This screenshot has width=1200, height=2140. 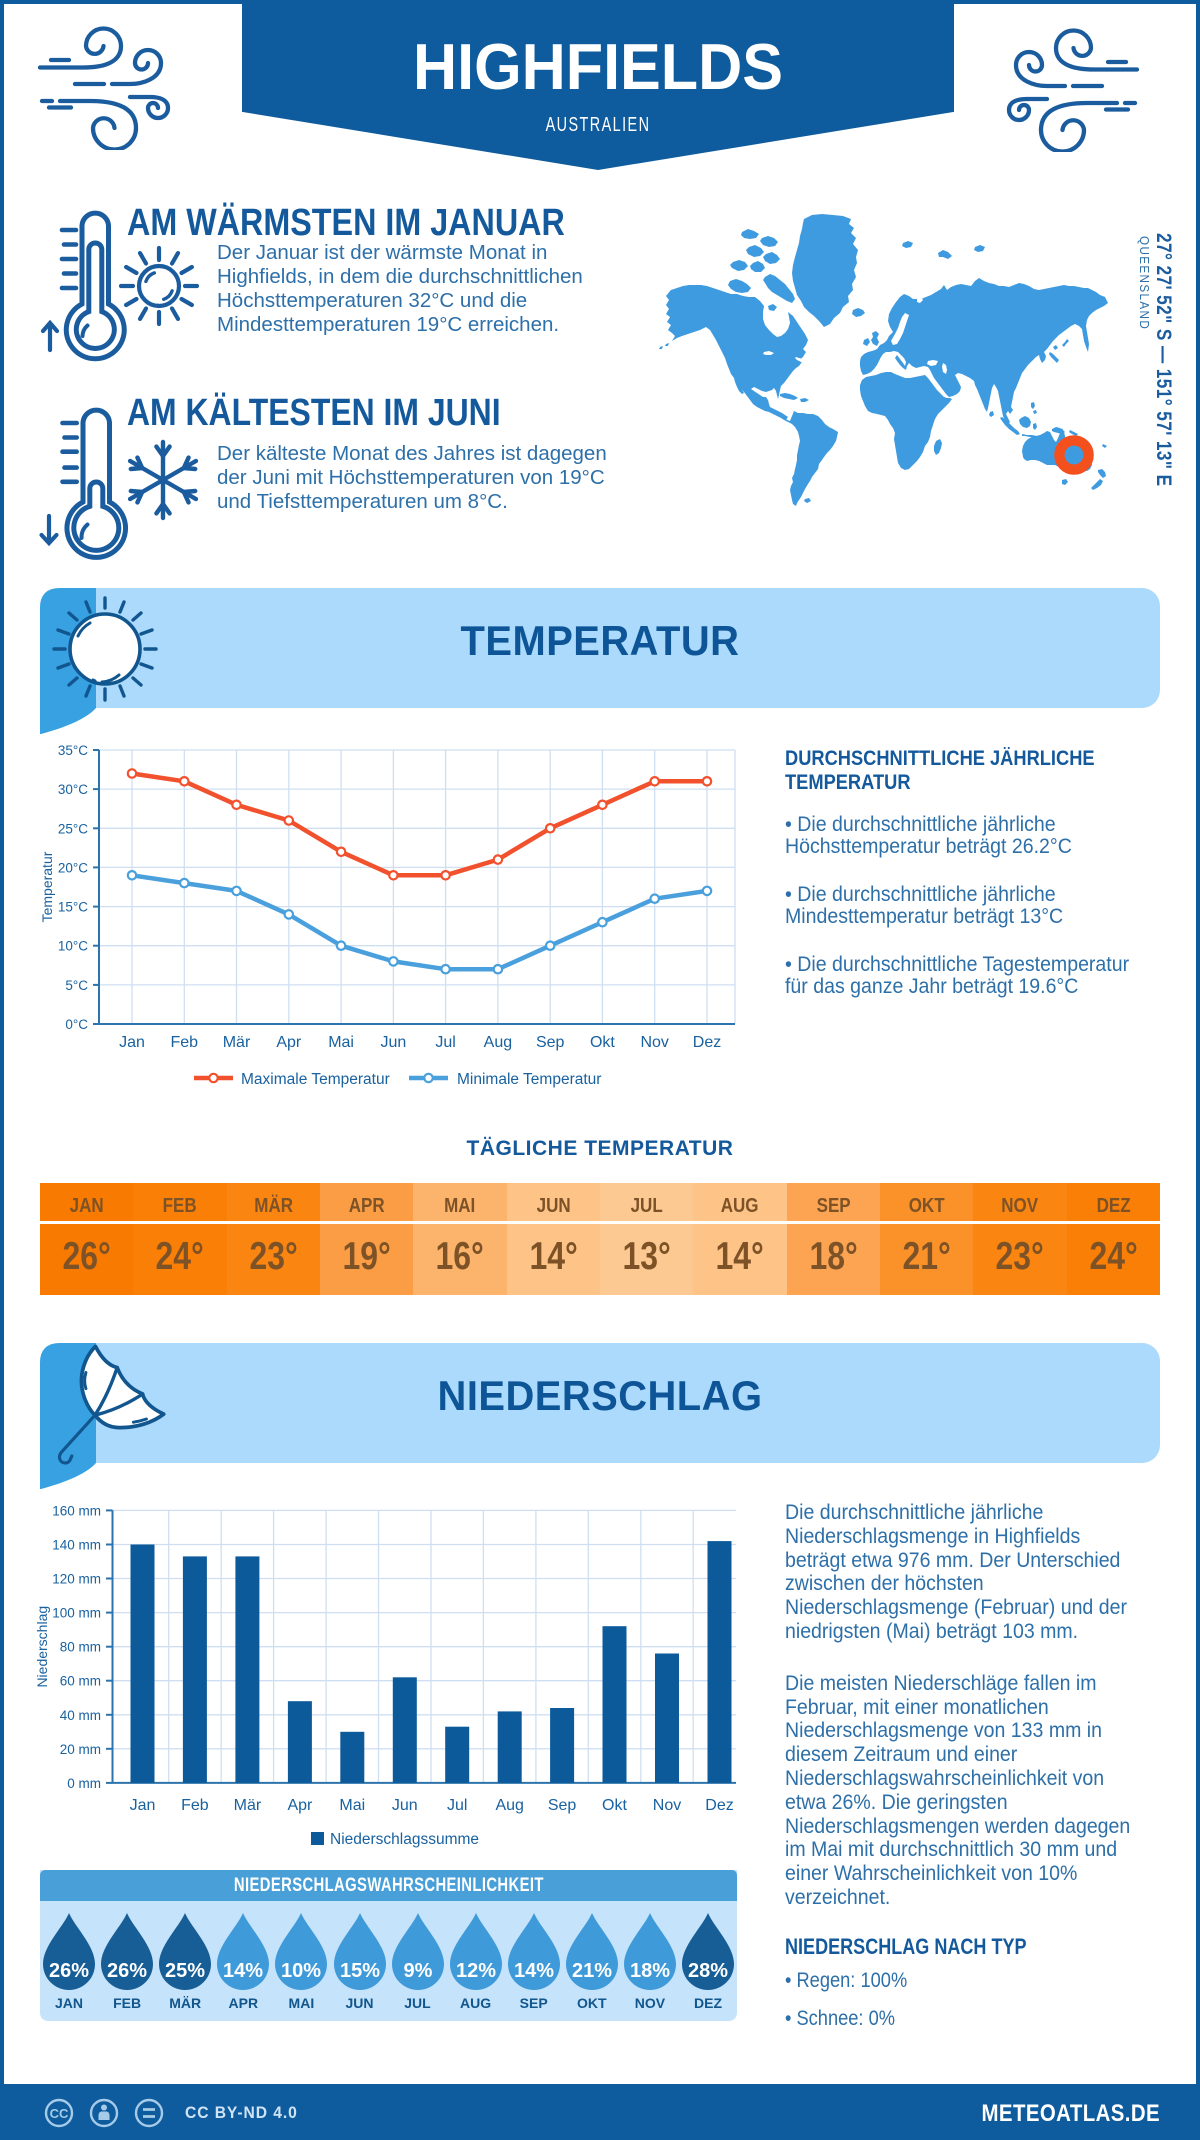 What do you see at coordinates (80, 1681) in the screenshot?
I see `svg-text: 60 mm` at bounding box center [80, 1681].